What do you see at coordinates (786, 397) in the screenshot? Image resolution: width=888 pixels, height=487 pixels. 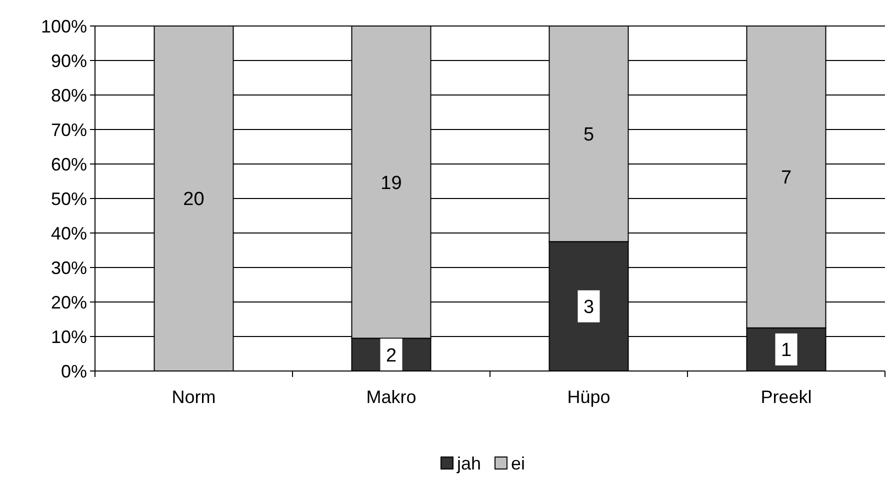 I see `x-tick-label: Preekl` at bounding box center [786, 397].